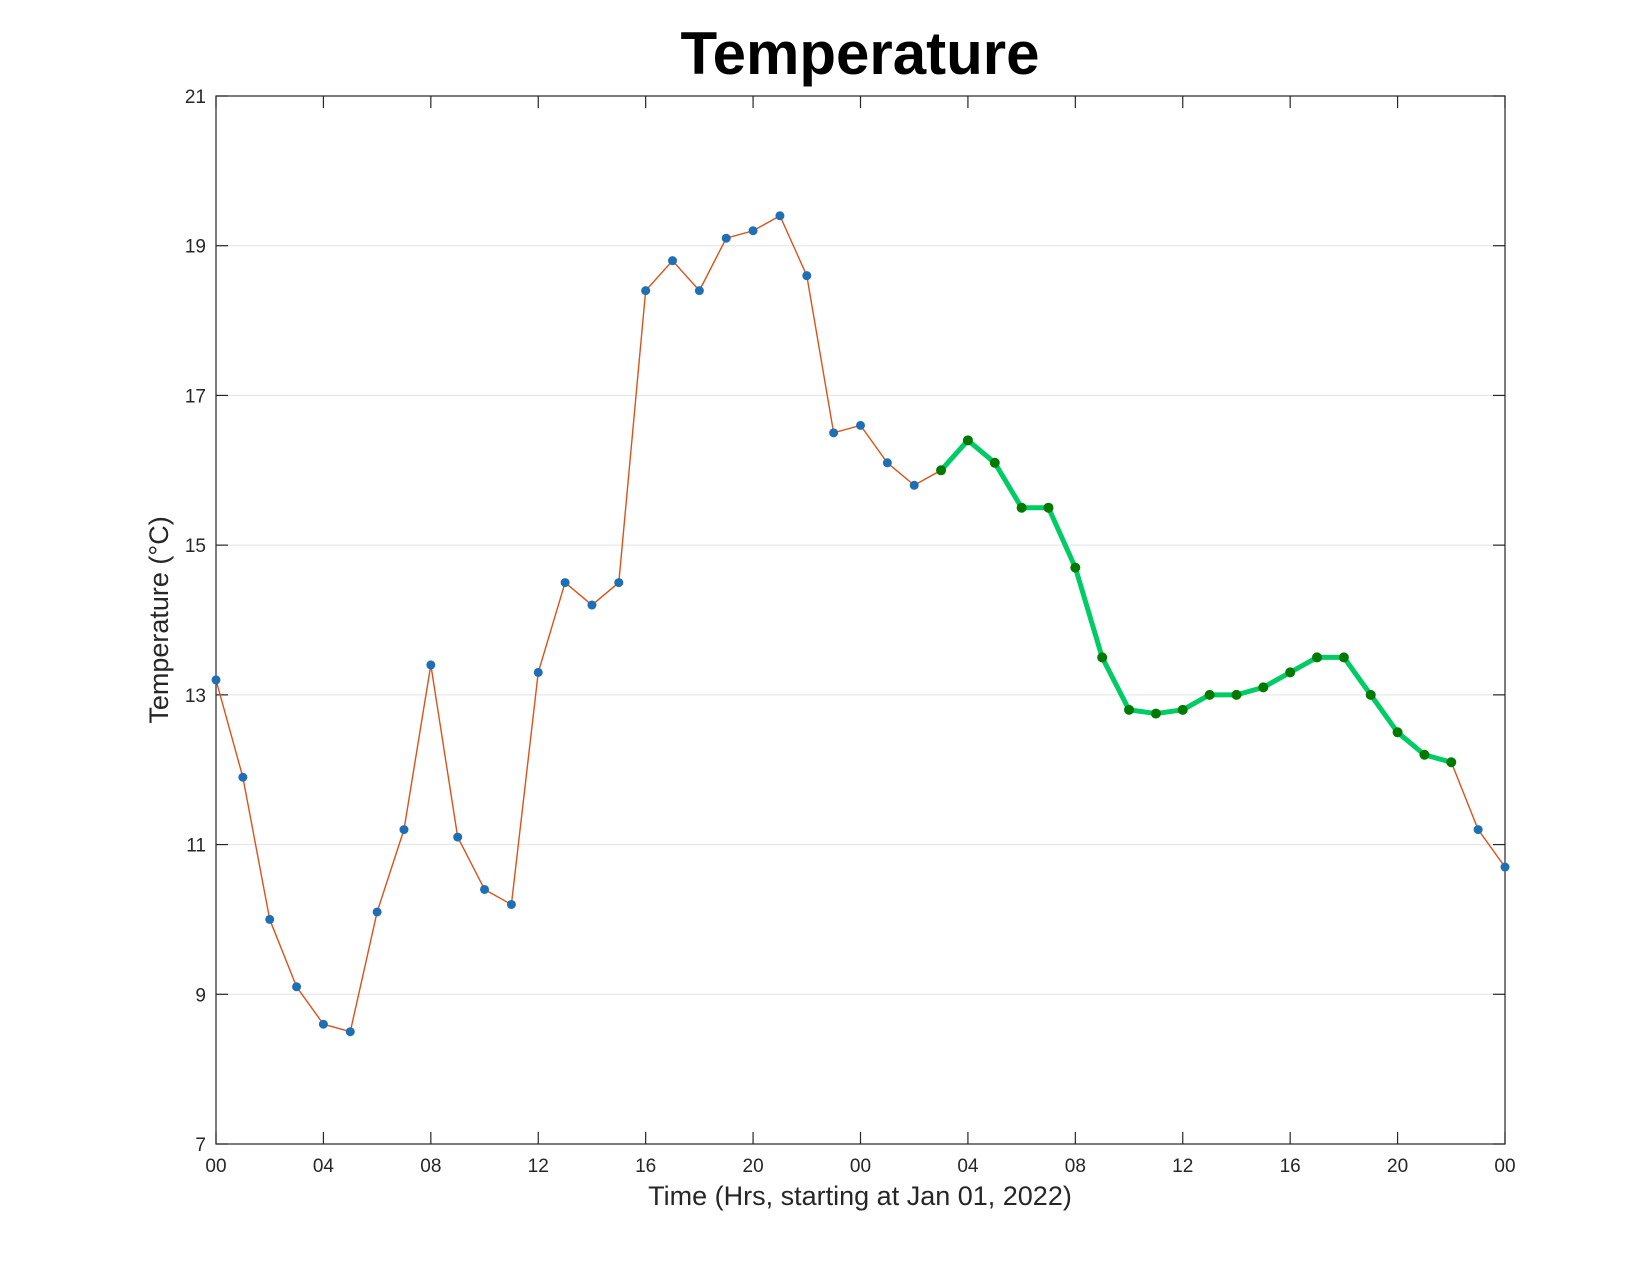 Image resolution: width=1650 pixels, height=1275 pixels. What do you see at coordinates (195, 396) in the screenshot?
I see `y-tick-label: 17` at bounding box center [195, 396].